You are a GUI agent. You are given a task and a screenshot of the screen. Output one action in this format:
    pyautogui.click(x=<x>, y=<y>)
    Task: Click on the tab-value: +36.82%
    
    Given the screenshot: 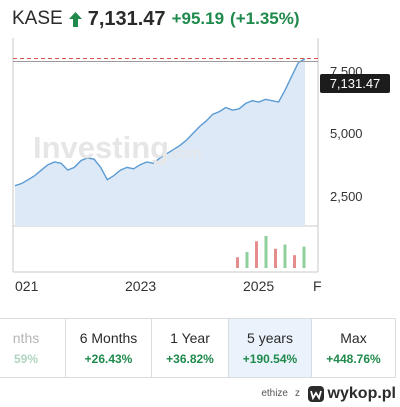 What is the action you would take?
    pyautogui.click(x=190, y=359)
    